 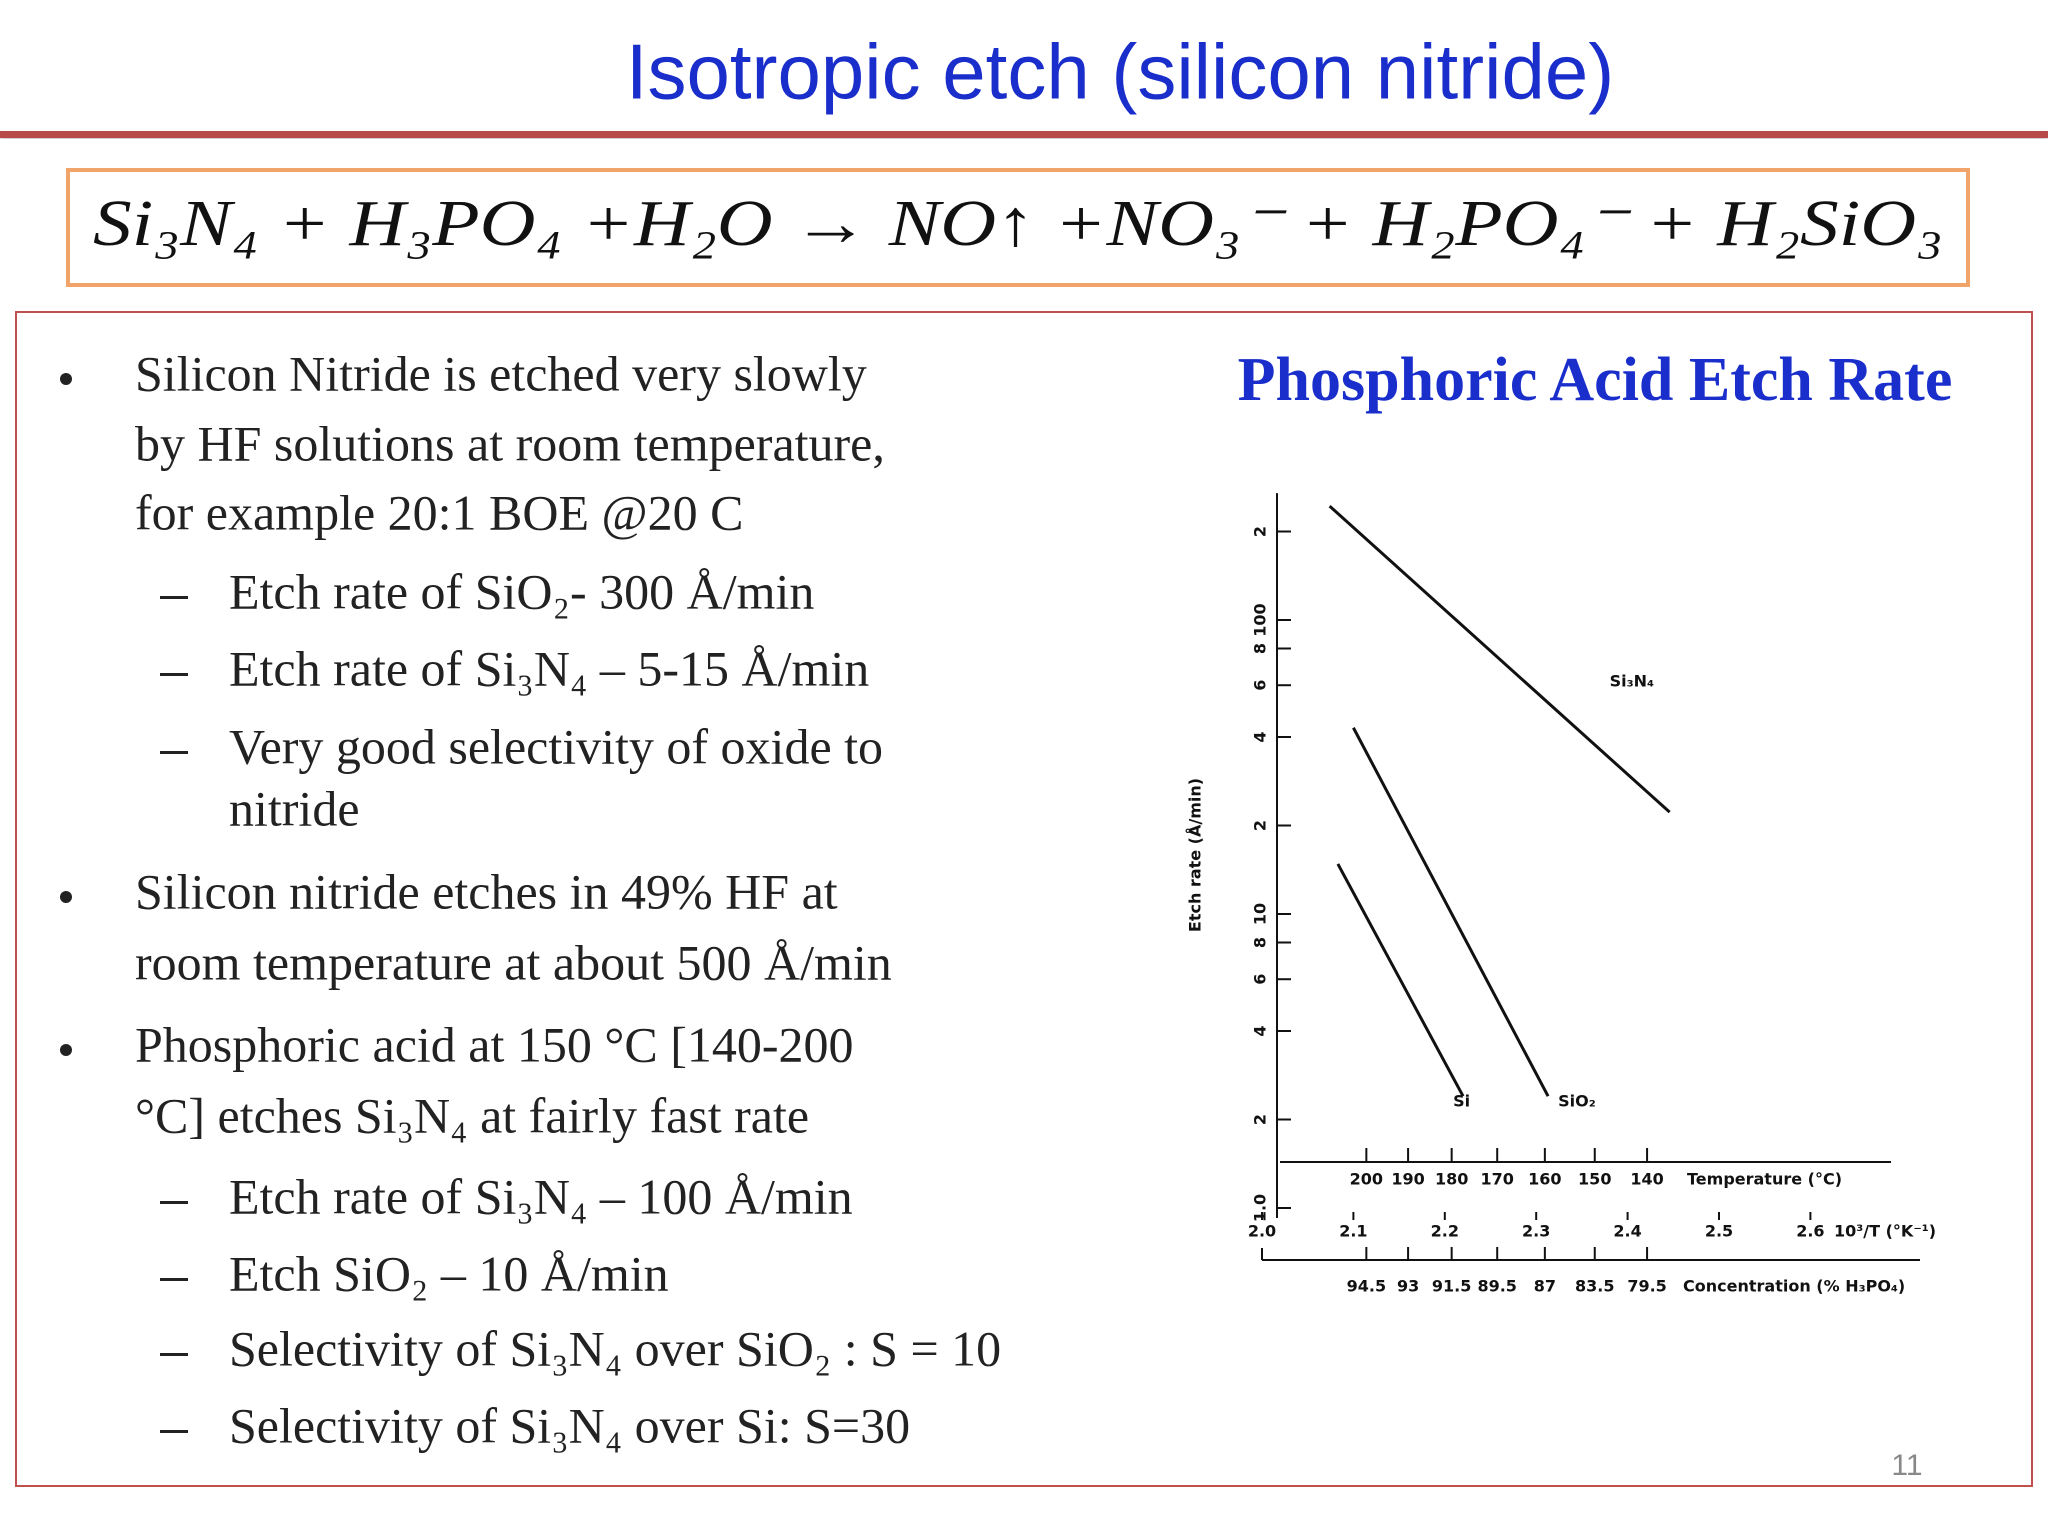 What do you see at coordinates (1407, 1179) in the screenshot?
I see `temperature-tick-label: 190` at bounding box center [1407, 1179].